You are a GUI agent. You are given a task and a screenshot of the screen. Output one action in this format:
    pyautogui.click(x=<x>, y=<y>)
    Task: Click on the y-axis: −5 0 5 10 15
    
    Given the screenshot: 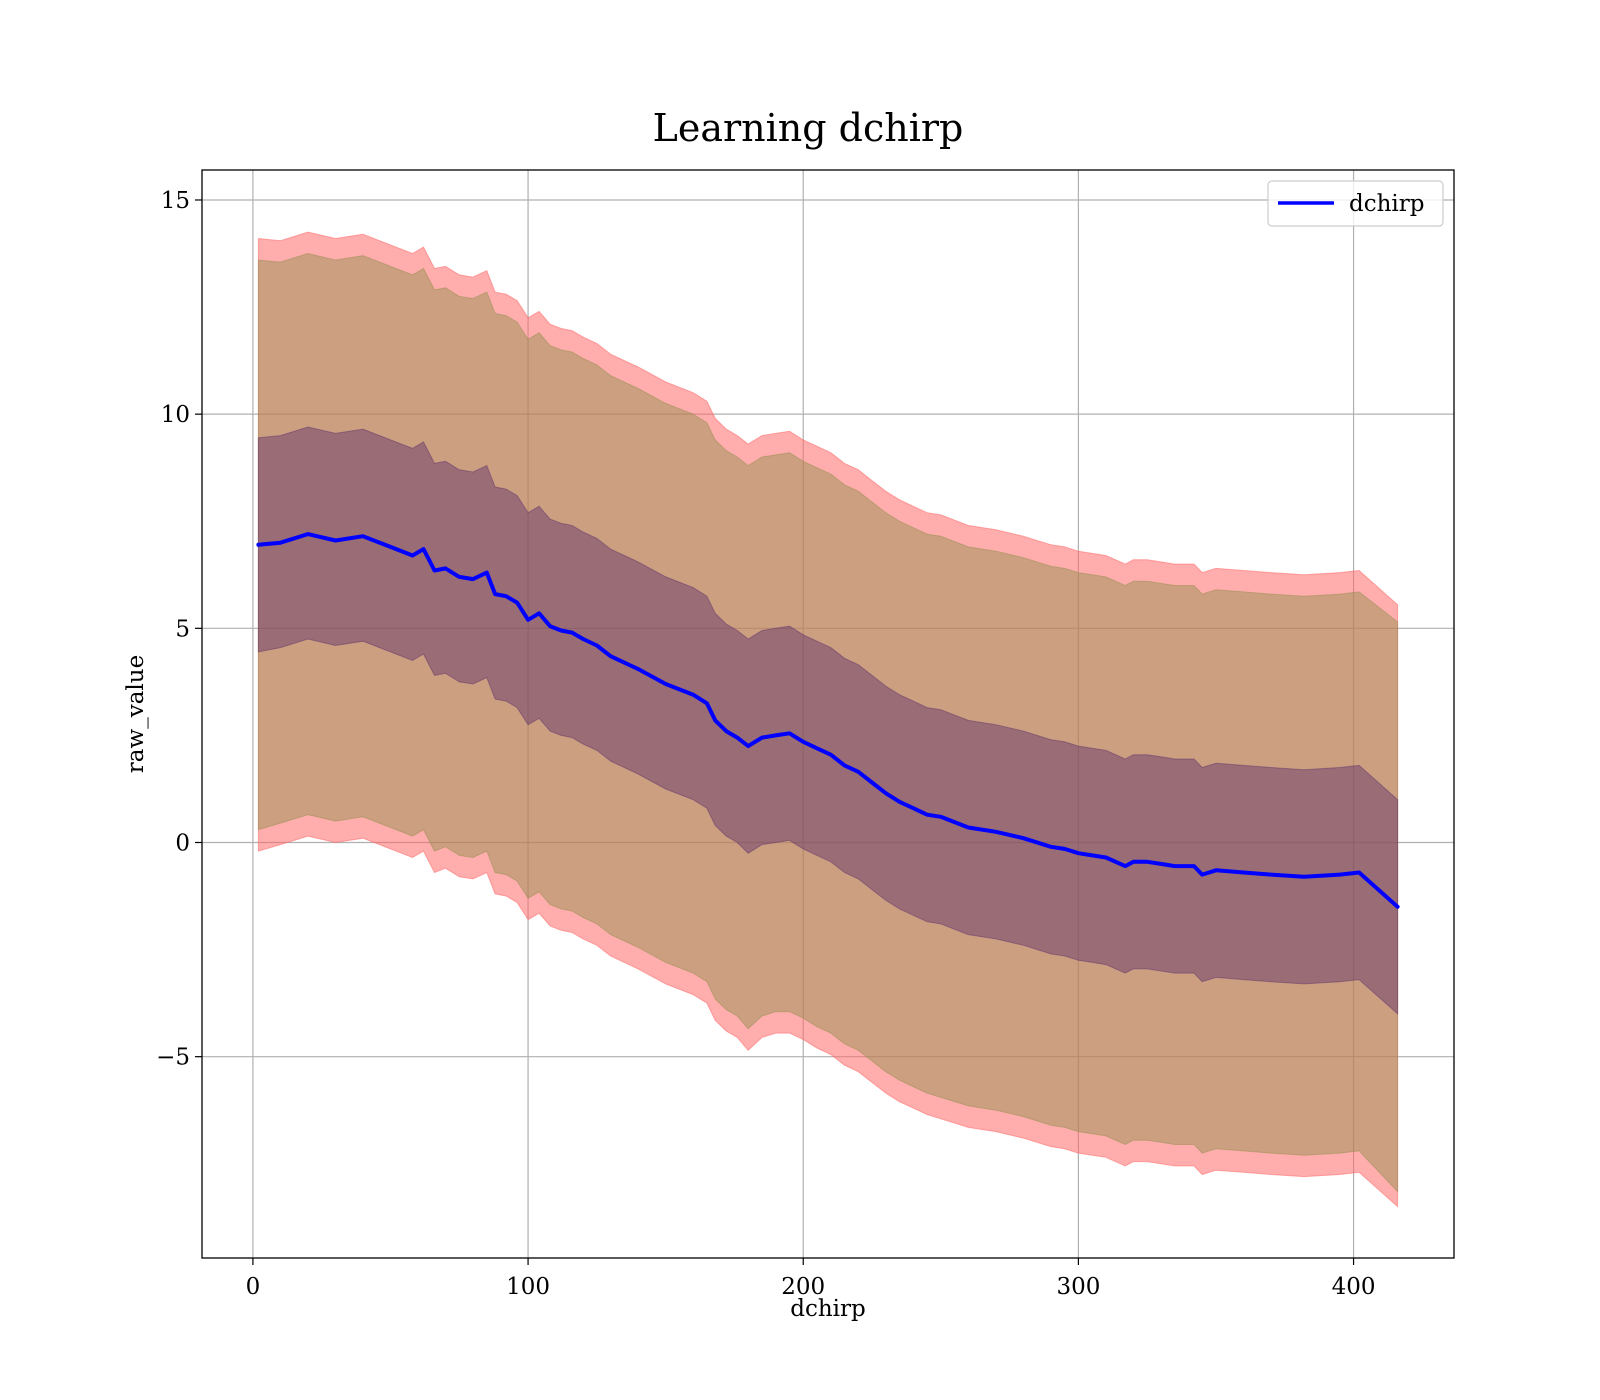 What is the action you would take?
    pyautogui.click(x=179, y=629)
    